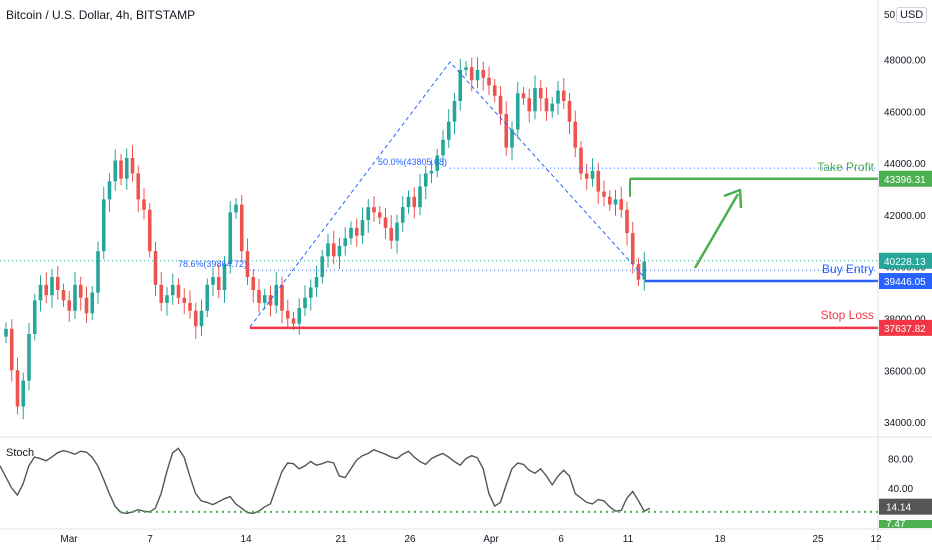 The width and height of the screenshot is (932, 550). Describe the element at coordinates (325, 481) in the screenshot. I see `stoch-line` at that location.